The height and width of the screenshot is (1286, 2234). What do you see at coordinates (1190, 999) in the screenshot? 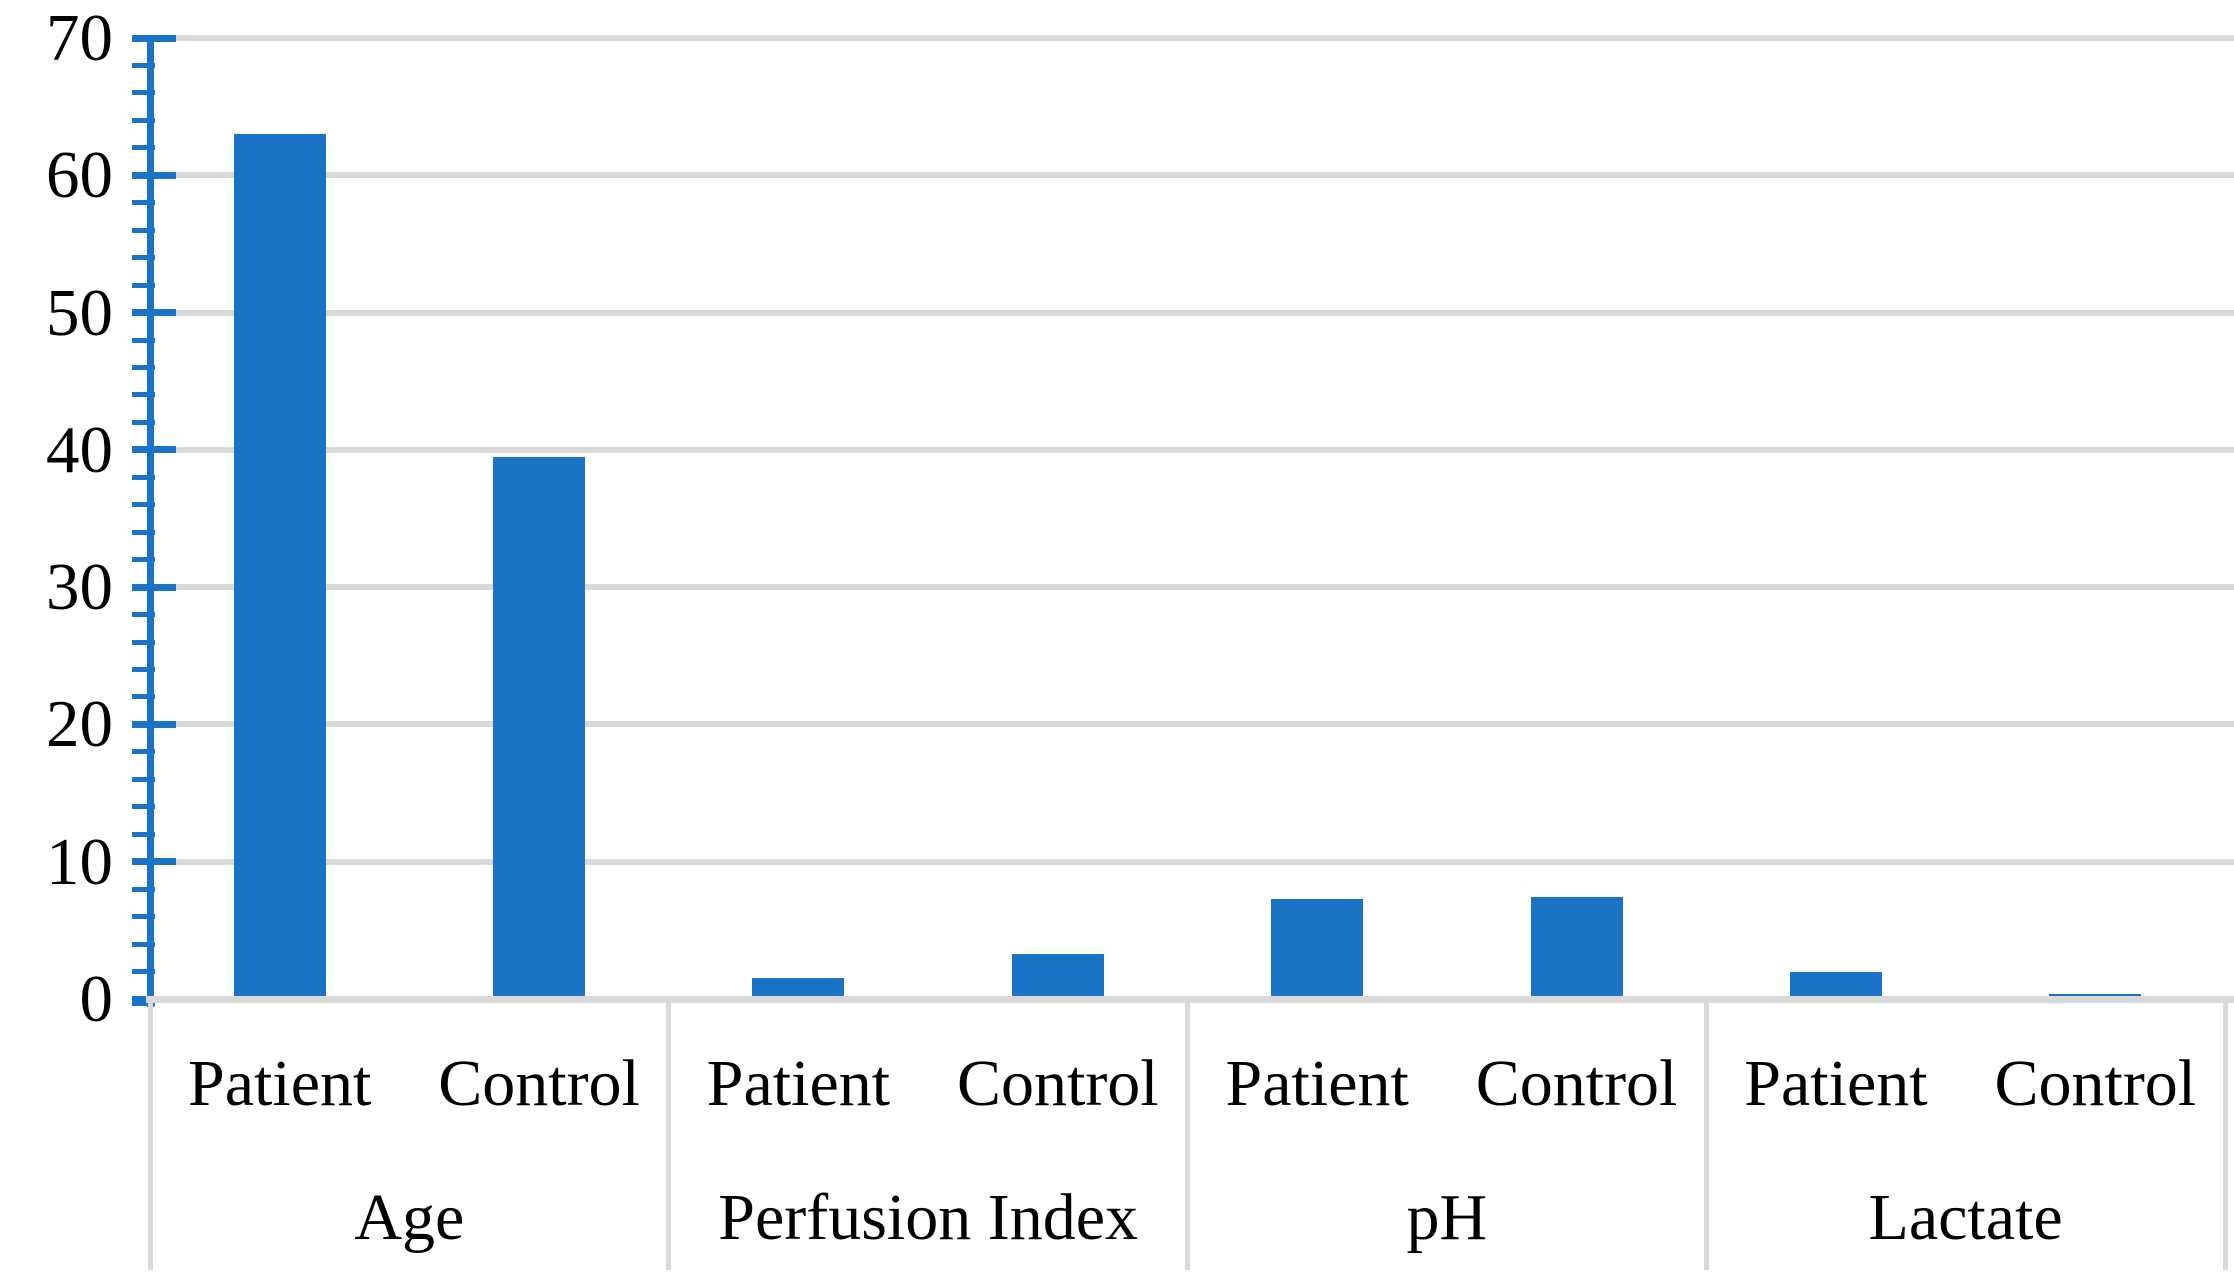
I see `x-axis-line` at bounding box center [1190, 999].